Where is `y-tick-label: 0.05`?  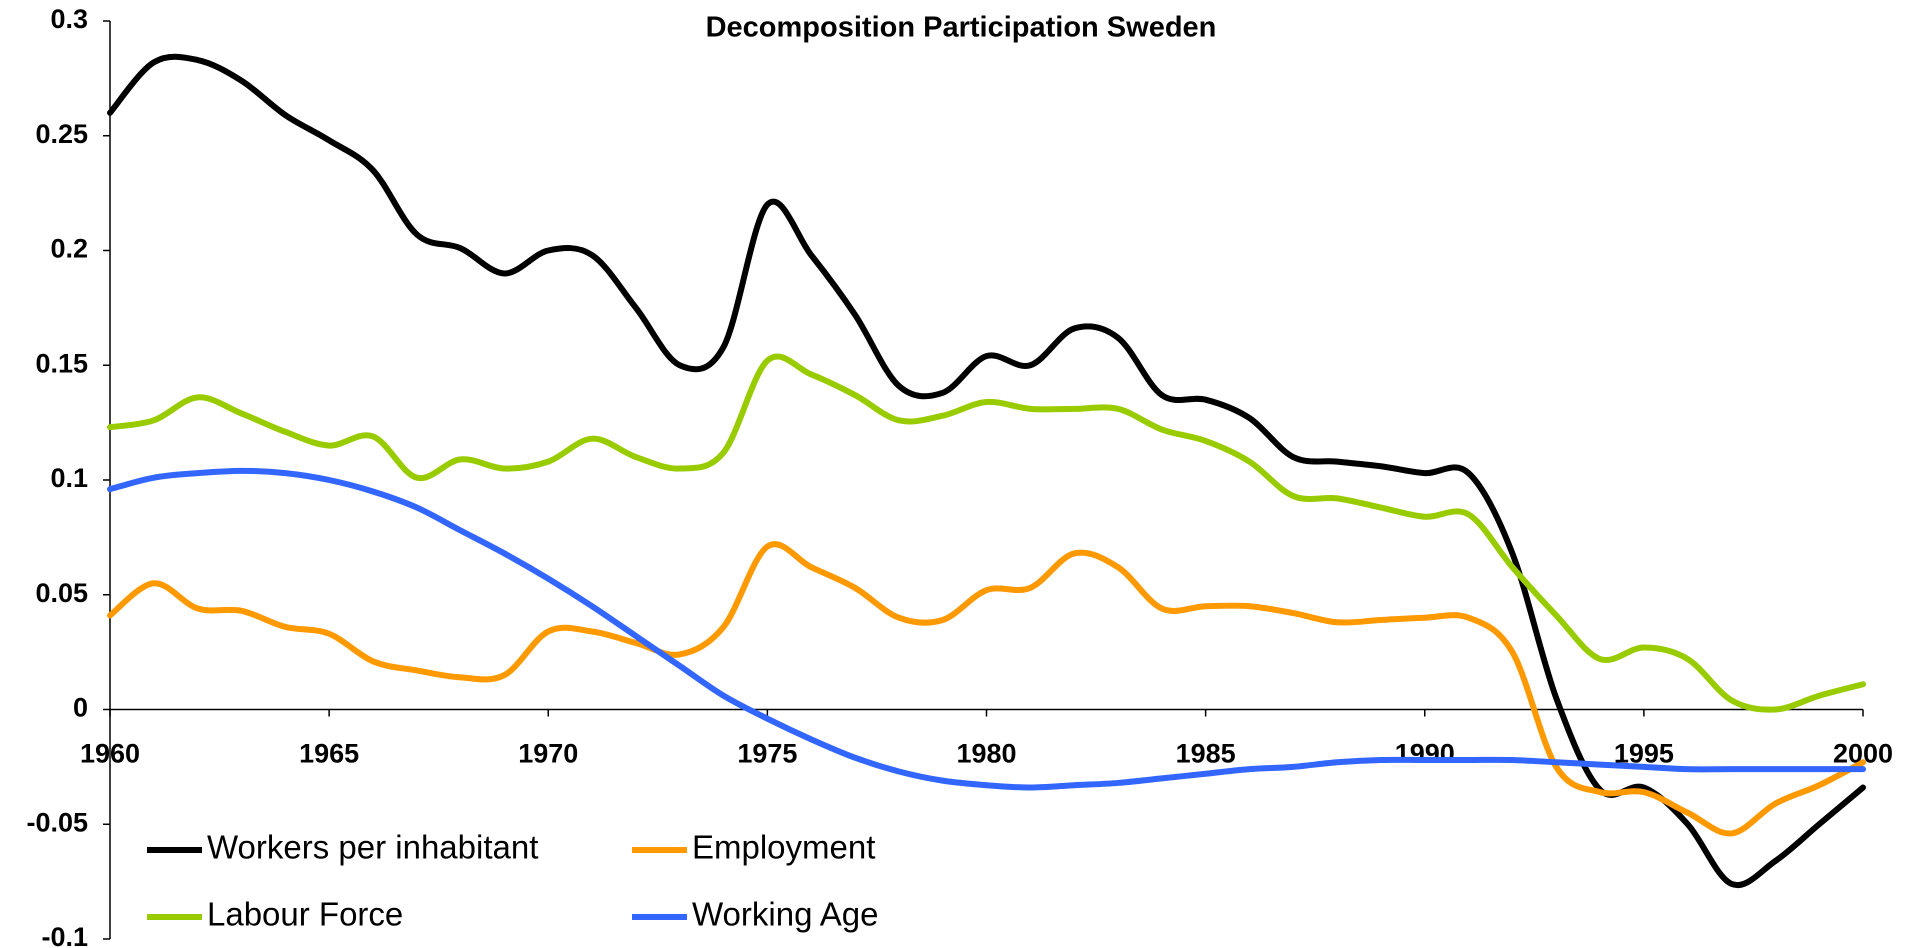
y-tick-label: 0.05 is located at coordinates (61, 593).